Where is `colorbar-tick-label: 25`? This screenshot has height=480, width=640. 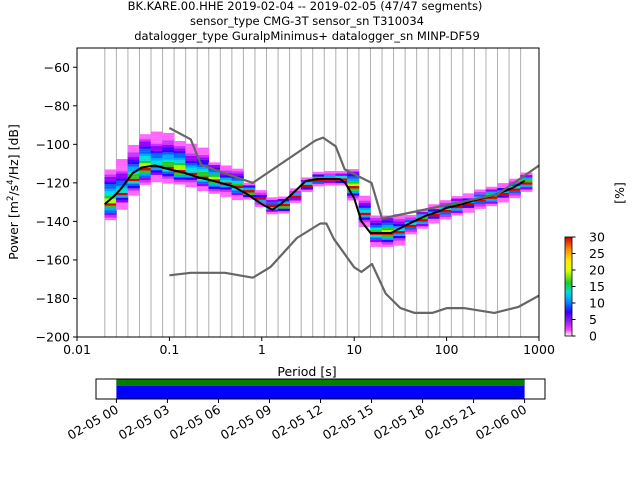
colorbar-tick-label: 25 is located at coordinates (597, 253).